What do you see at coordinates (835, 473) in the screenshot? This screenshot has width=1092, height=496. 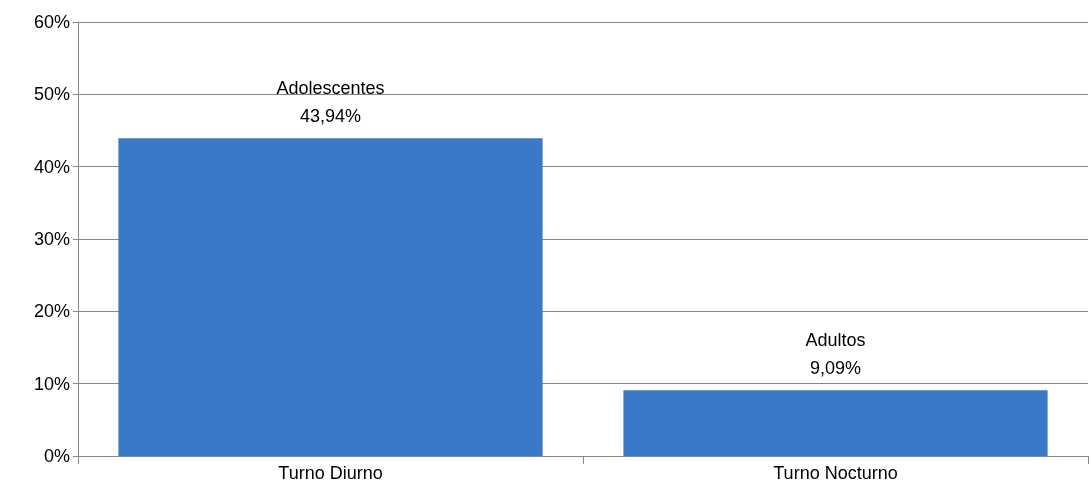 I see `x-tick-label: Turno Nocturno` at bounding box center [835, 473].